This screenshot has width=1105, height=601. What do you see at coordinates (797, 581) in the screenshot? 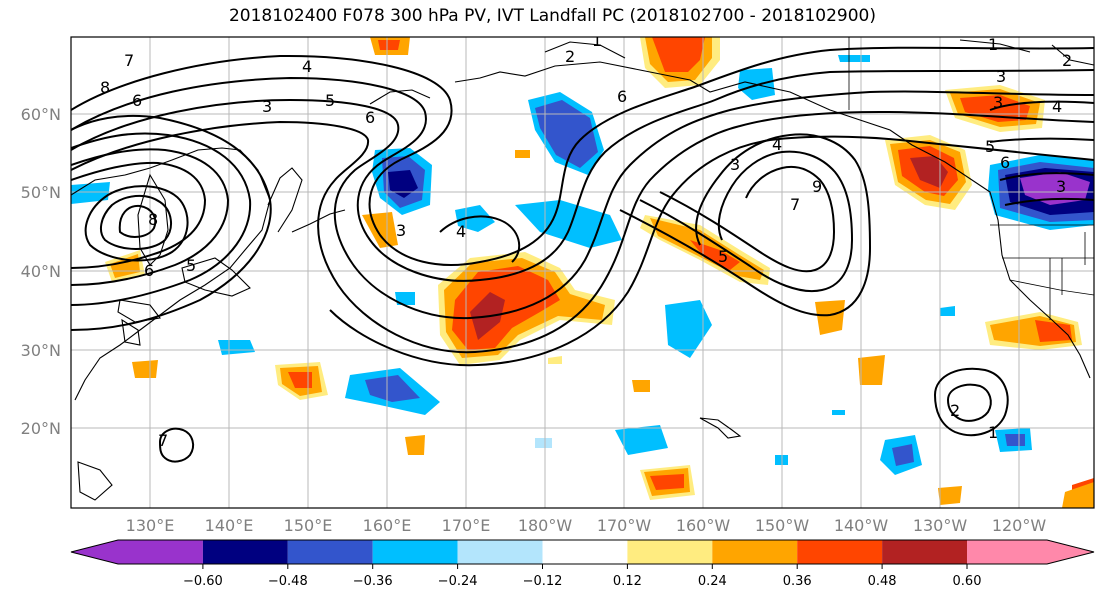
I see `colorbar-tick-label: 0.36` at bounding box center [797, 581].